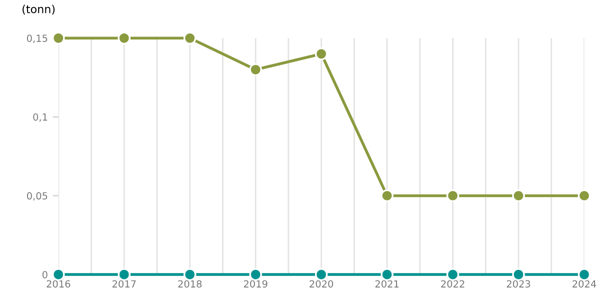 The width and height of the screenshot is (615, 305). What do you see at coordinates (40, 117) in the screenshot?
I see `y-tick-label: 0,1` at bounding box center [40, 117].